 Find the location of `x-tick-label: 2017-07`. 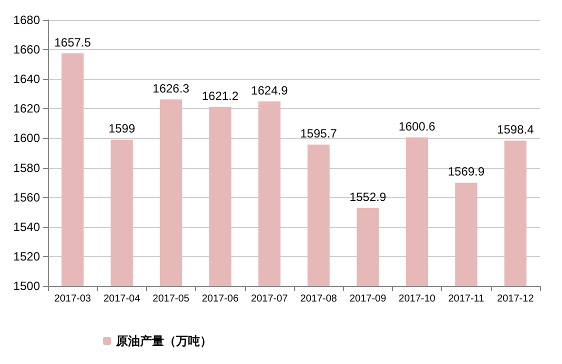

x-tick-label: 2017-07 is located at coordinates (269, 299).